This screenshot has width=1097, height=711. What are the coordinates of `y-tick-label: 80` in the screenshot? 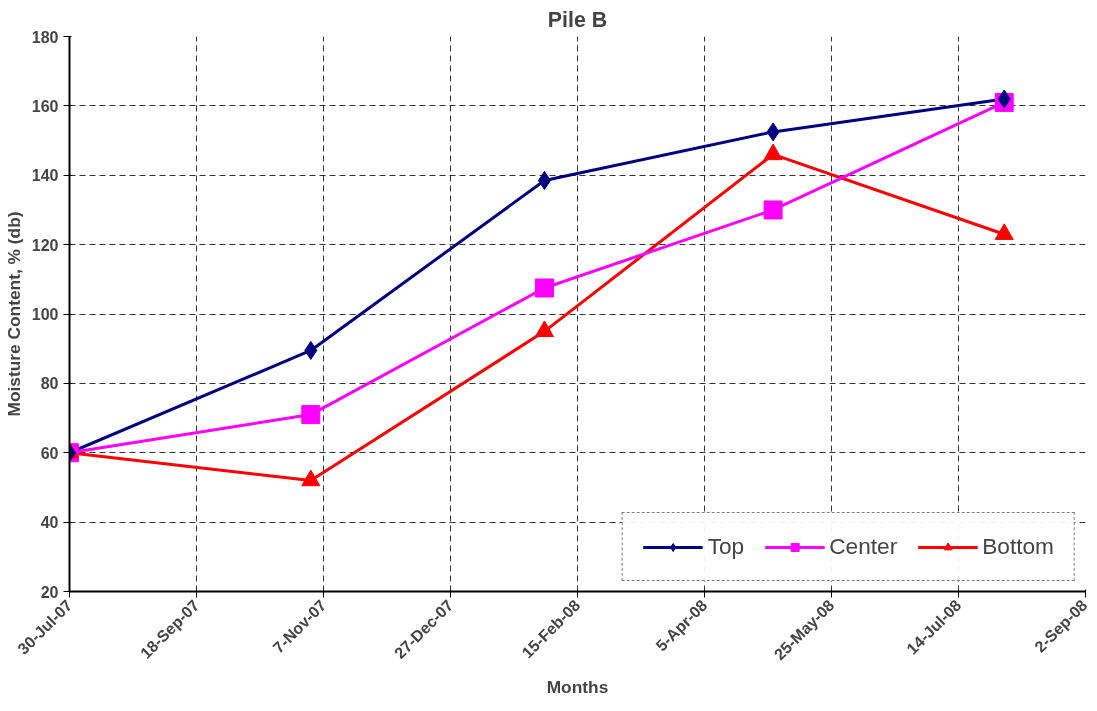 It's located at (49, 384).